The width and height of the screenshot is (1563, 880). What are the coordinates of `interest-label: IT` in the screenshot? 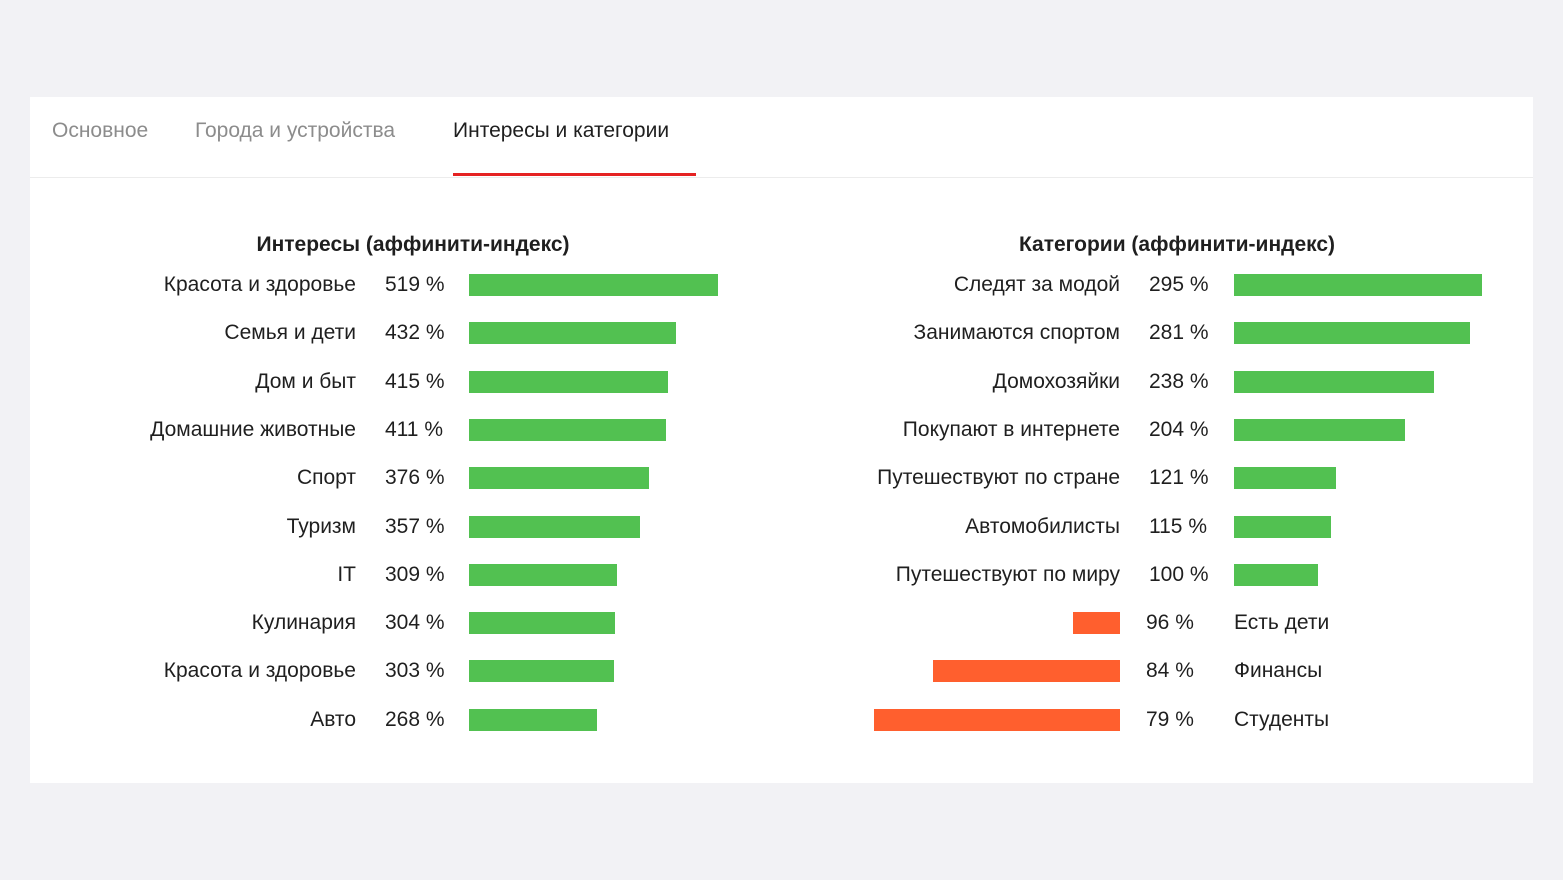 It's located at (346, 574).